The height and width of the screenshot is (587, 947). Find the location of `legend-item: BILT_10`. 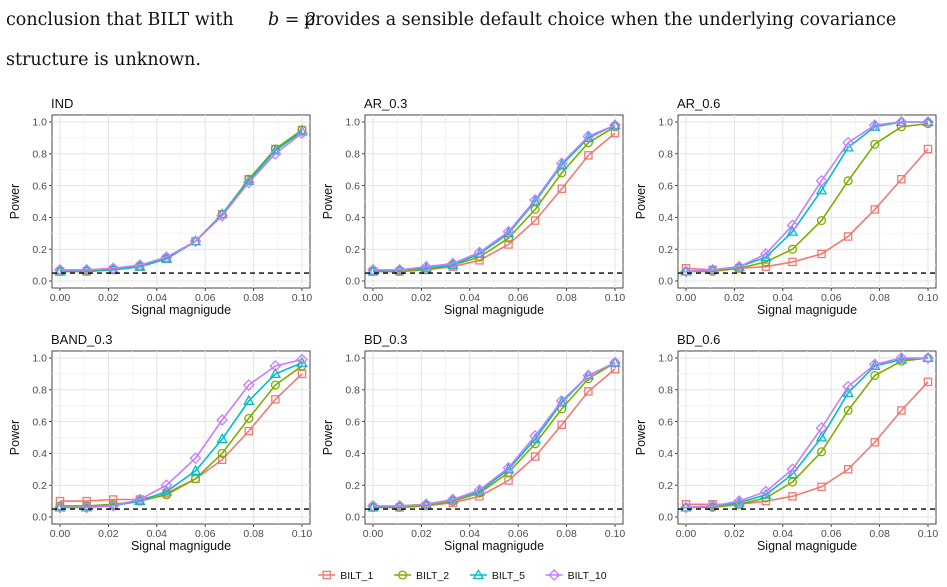

legend-item: BILT_10 is located at coordinates (576, 575).